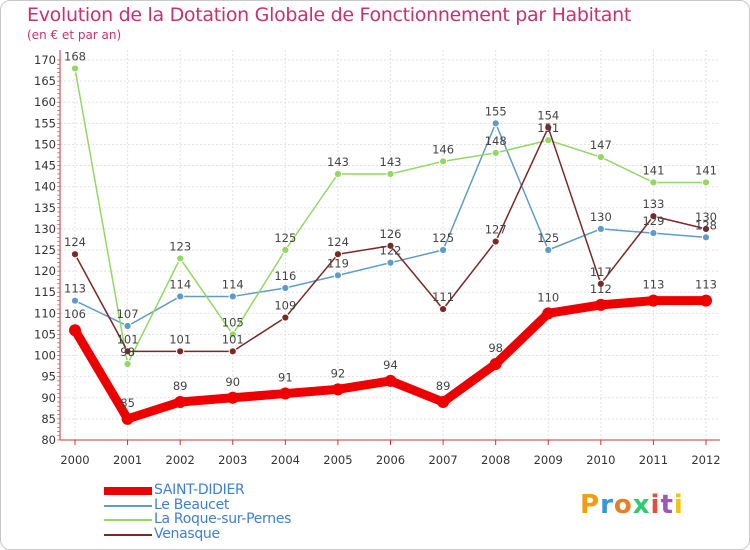 The width and height of the screenshot is (750, 550). Describe the element at coordinates (128, 505) in the screenshot. I see `legend-swatch` at that location.